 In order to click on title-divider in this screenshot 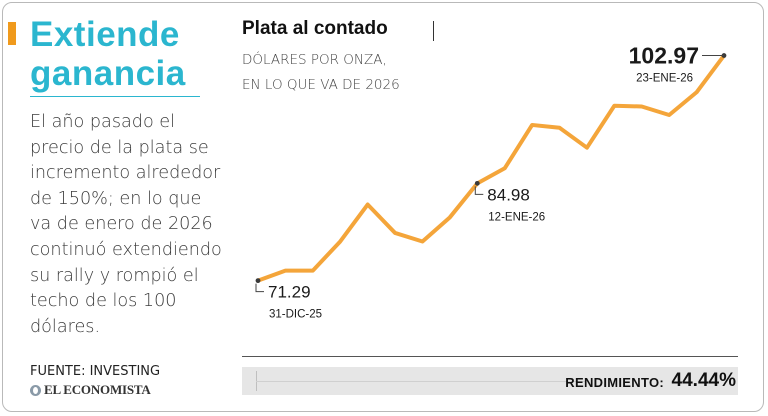, I will do `click(433, 31)`.